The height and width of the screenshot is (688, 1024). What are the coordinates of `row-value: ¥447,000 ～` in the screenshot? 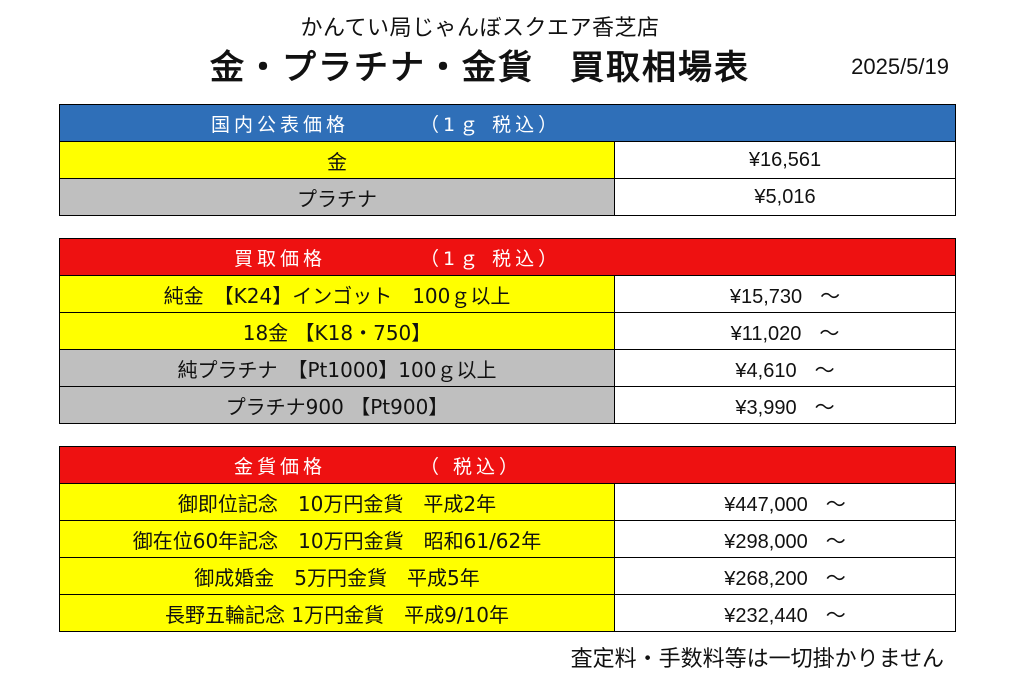 It's located at (785, 502).